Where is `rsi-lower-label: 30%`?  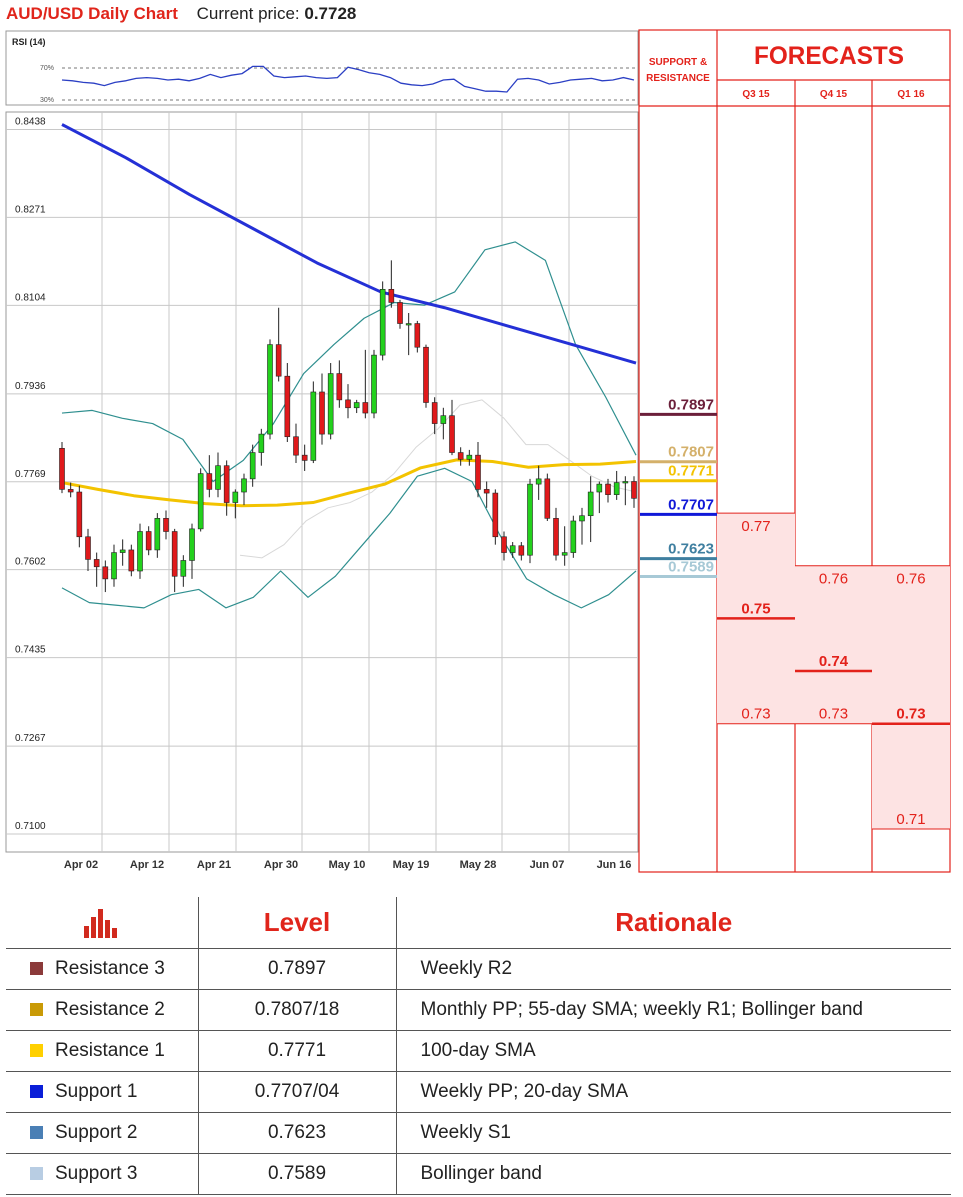
rsi-lower-label: 30% is located at coordinates (47, 100).